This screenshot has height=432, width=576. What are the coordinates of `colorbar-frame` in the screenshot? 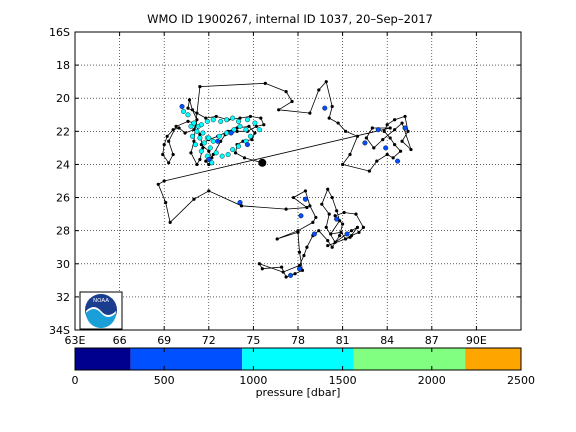 It's located at (298, 359).